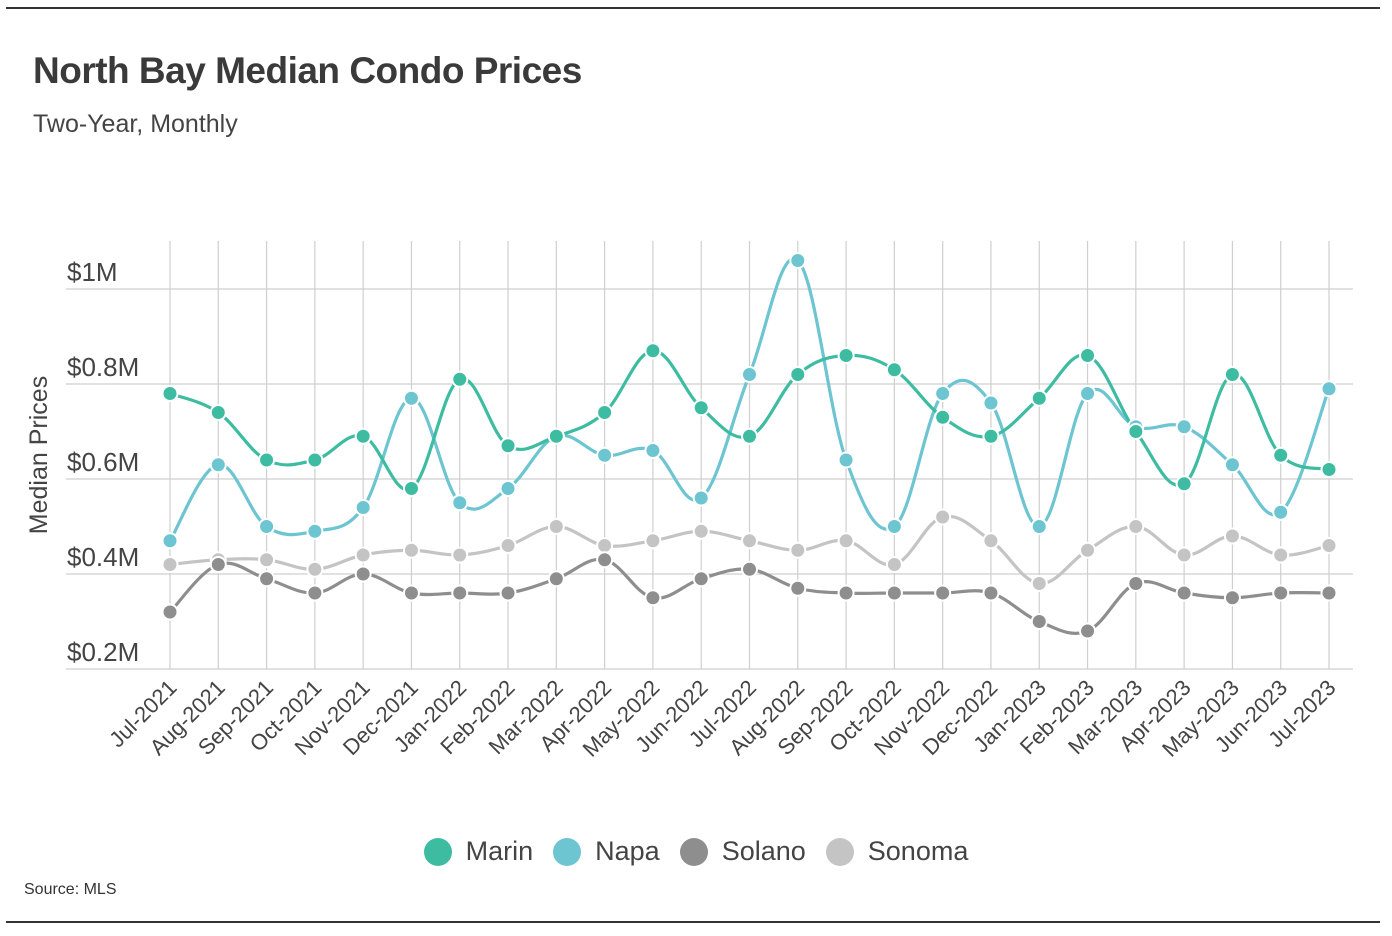 The height and width of the screenshot is (936, 1392). Describe the element at coordinates (437, 851) in the screenshot. I see `legend-swatch-marin` at that location.